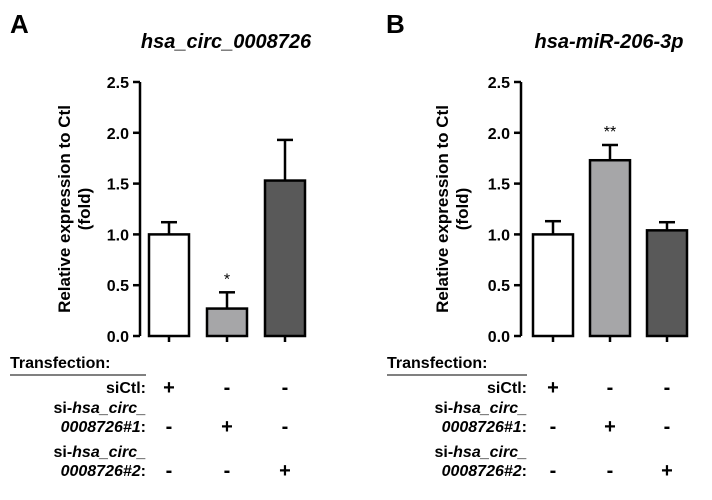 Image resolution: width=712 pixels, height=500 pixels. I want to click on chart-title: hsa_circ_0008726, so click(226, 42).